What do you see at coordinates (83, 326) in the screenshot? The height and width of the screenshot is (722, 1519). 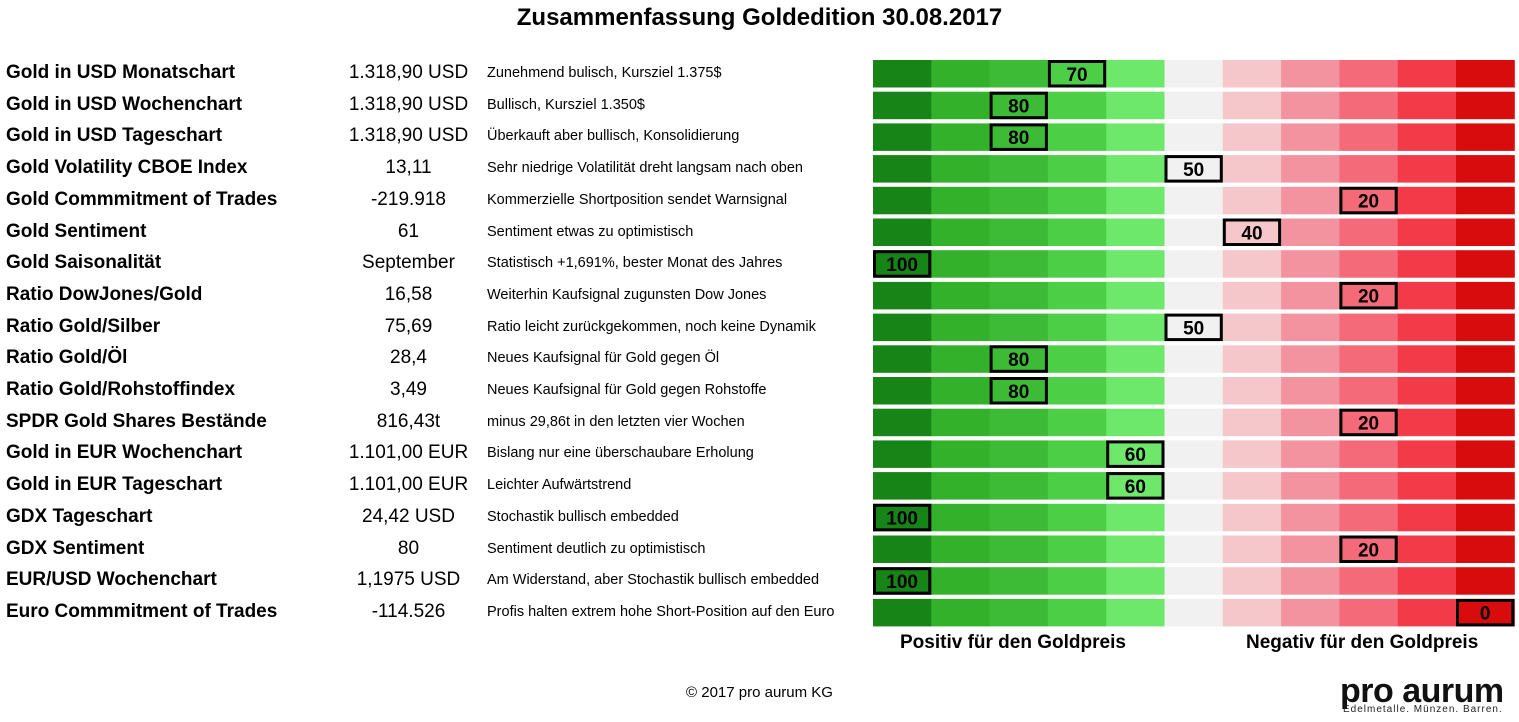 I see `indicator-name: Ratio Gold/Silber` at bounding box center [83, 326].